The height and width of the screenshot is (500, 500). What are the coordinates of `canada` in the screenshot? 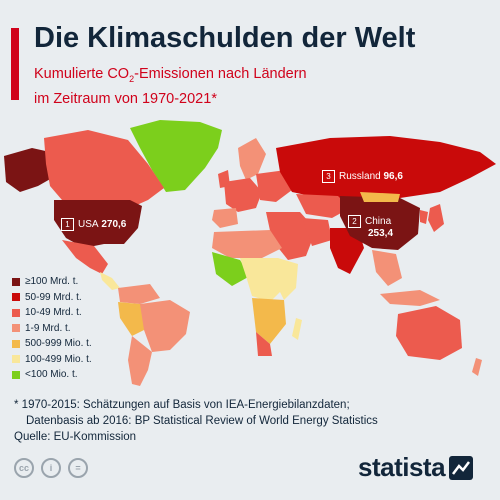 It's located at (104, 169).